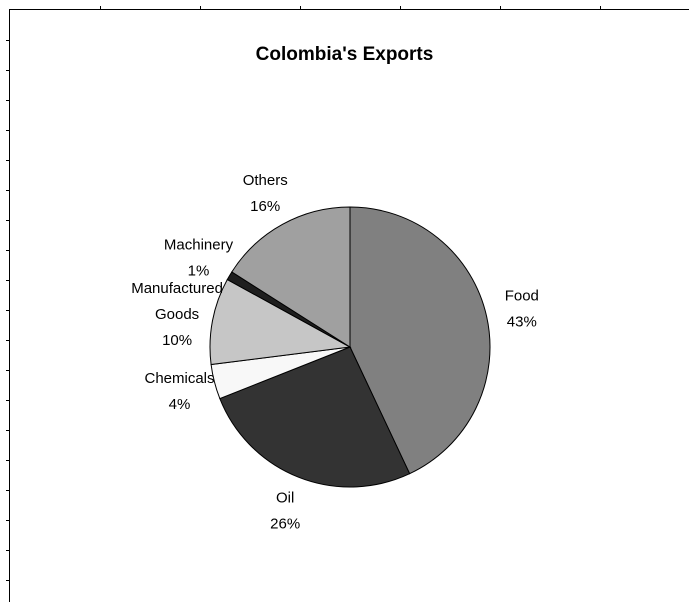 This screenshot has width=689, height=602. I want to click on slice-percent-label: 43%, so click(522, 322).